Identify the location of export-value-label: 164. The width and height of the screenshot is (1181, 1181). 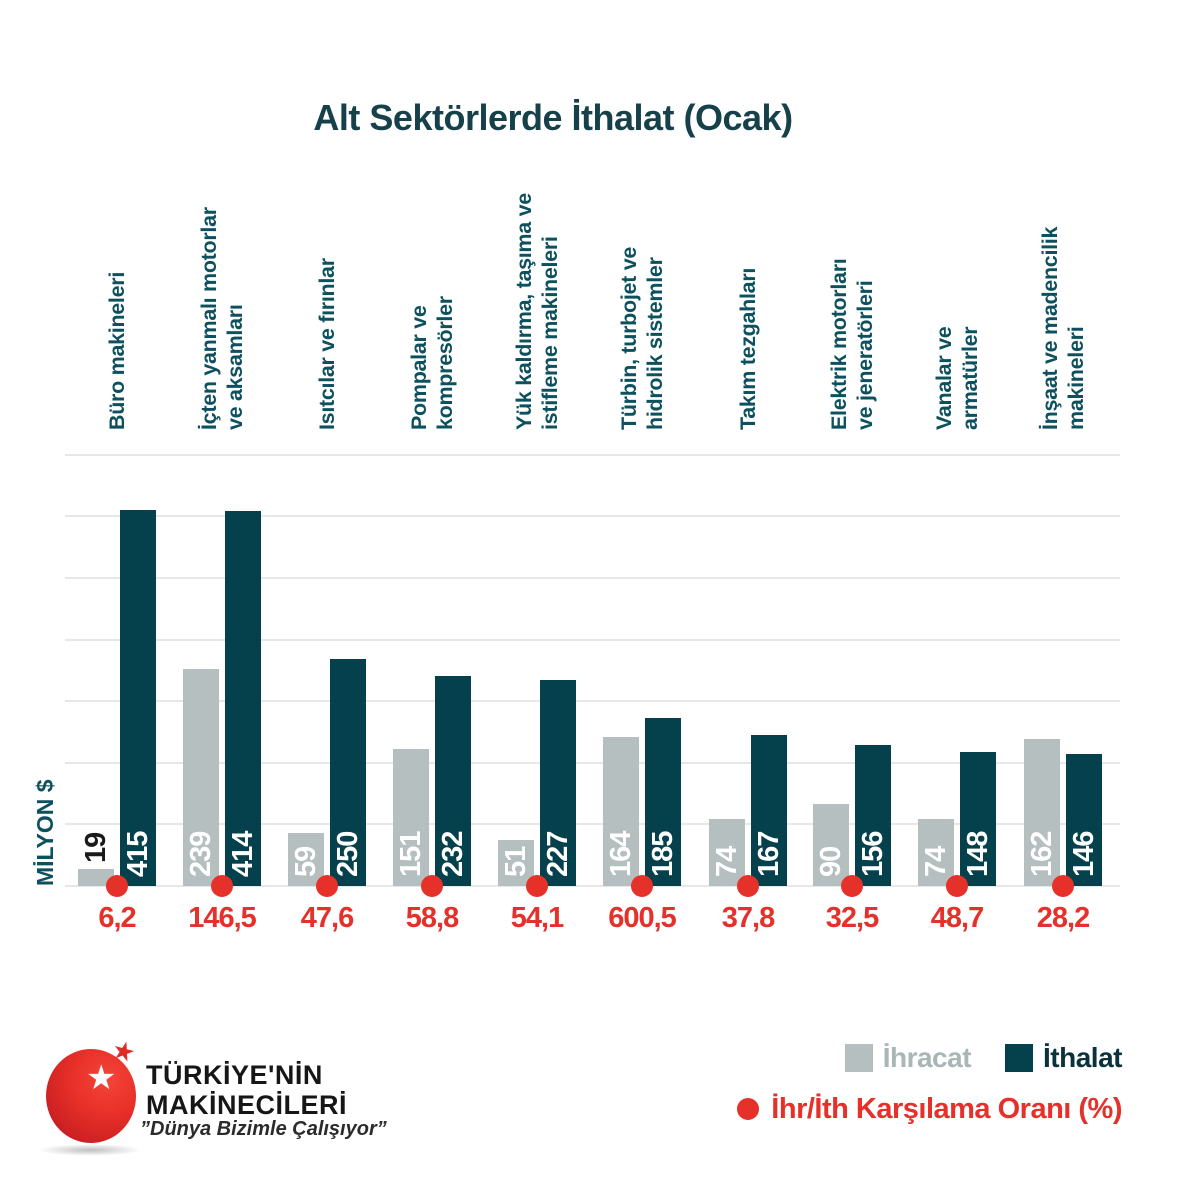
(621, 854).